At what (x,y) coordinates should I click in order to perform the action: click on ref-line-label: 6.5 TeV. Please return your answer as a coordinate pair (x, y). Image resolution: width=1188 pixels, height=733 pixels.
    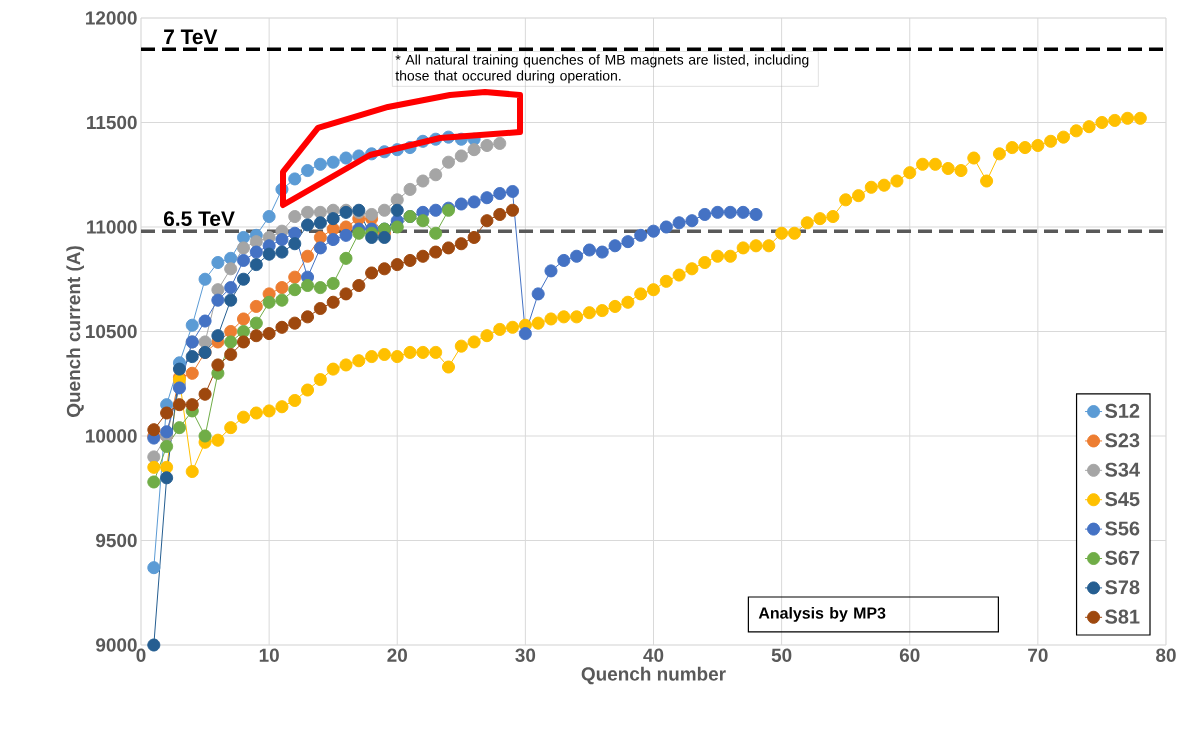
    Looking at the image, I should click on (199, 218).